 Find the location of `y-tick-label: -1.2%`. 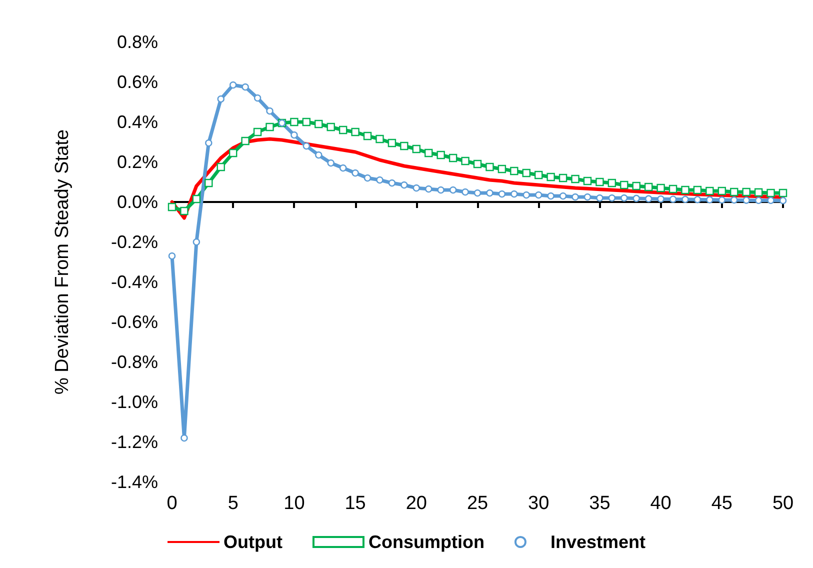

y-tick-label: -1.2% is located at coordinates (134, 442).